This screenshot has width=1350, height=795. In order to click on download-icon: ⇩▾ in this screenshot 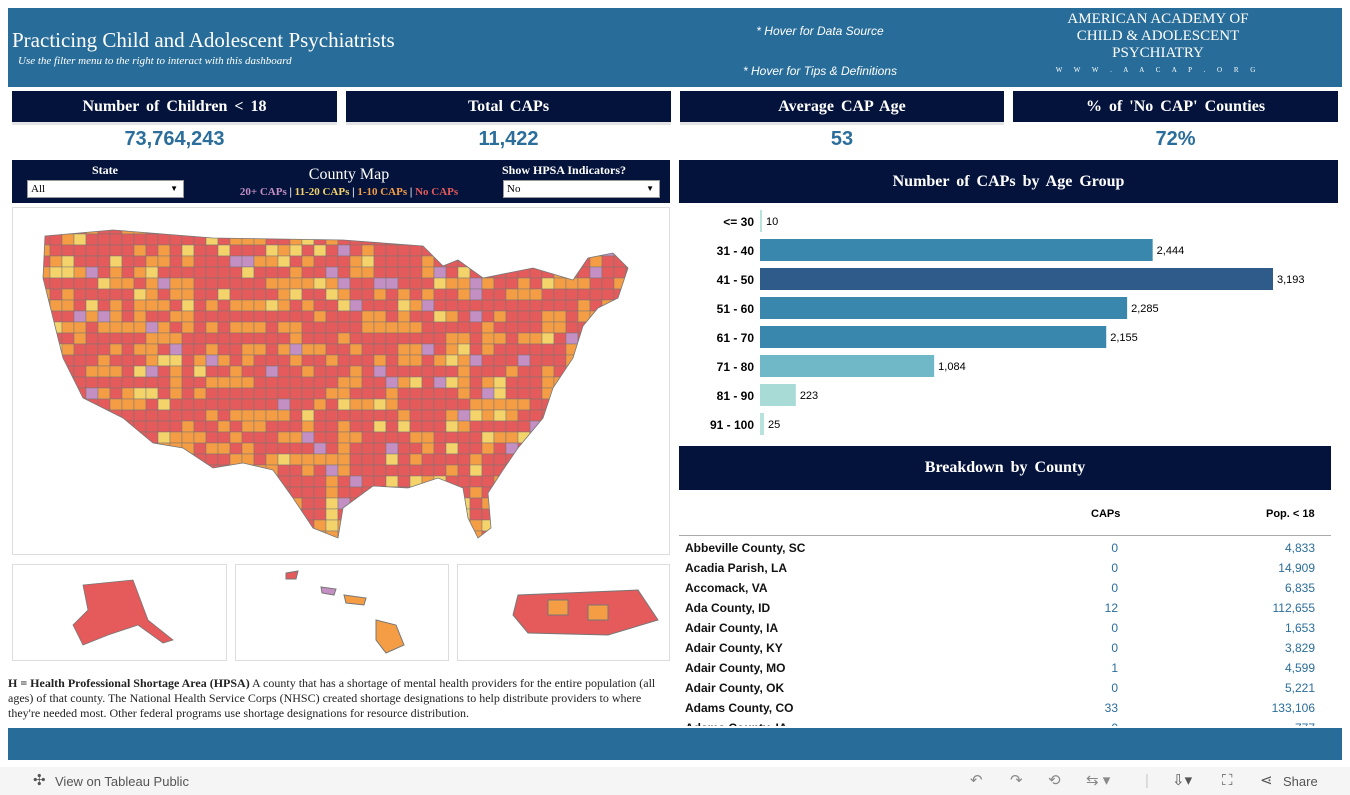, I will do `click(1182, 780)`.